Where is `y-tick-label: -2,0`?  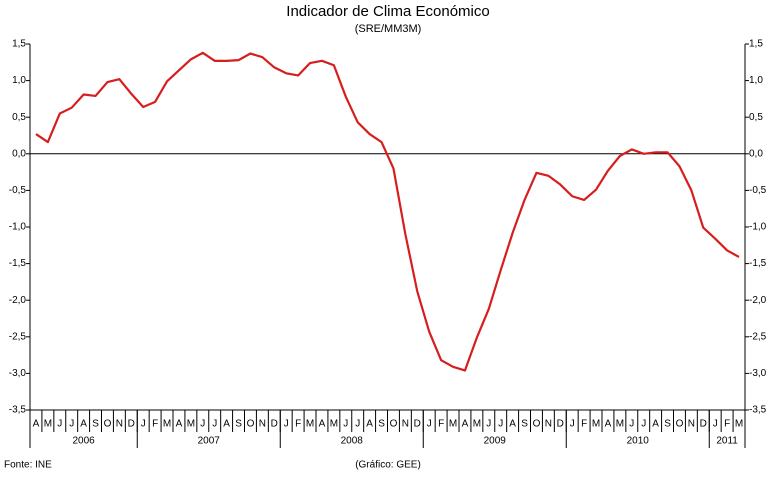 y-tick-label: -2,0 is located at coordinates (18, 300).